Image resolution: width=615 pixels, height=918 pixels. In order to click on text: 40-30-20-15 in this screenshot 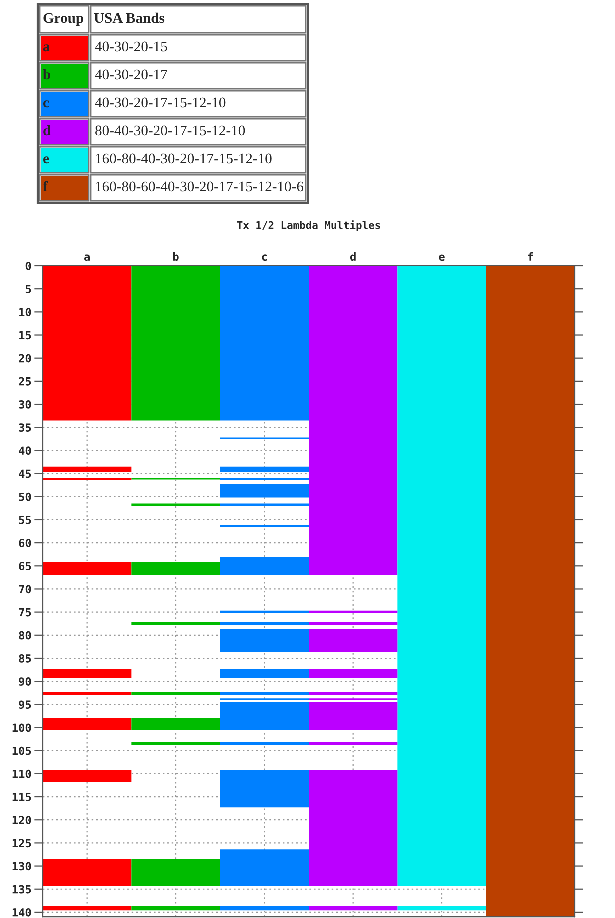, I will do `click(131, 47)`.